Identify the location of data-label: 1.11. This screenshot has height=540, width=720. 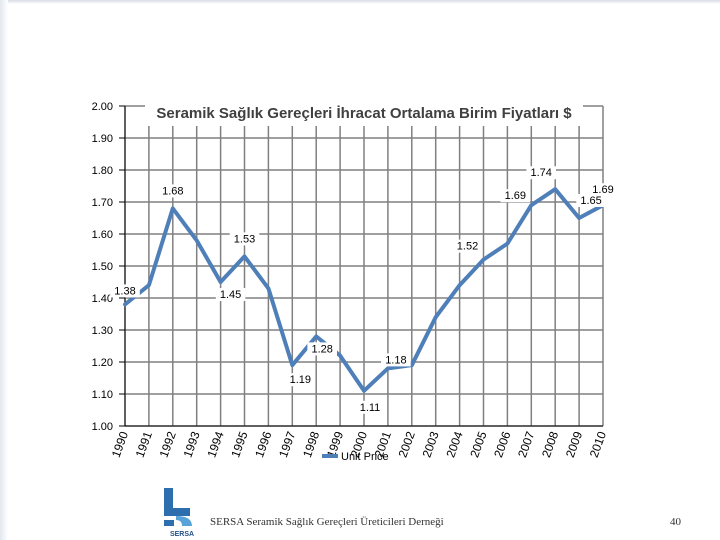
(370, 408).